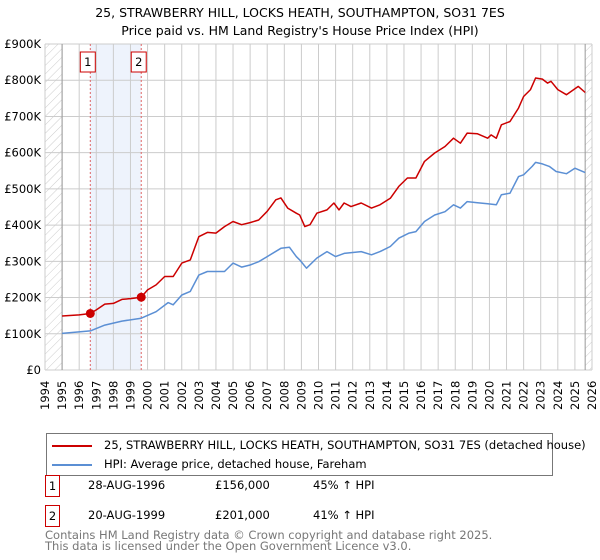  Describe the element at coordinates (455, 395) in the screenshot. I see `x-tick-label: 2018` at that location.